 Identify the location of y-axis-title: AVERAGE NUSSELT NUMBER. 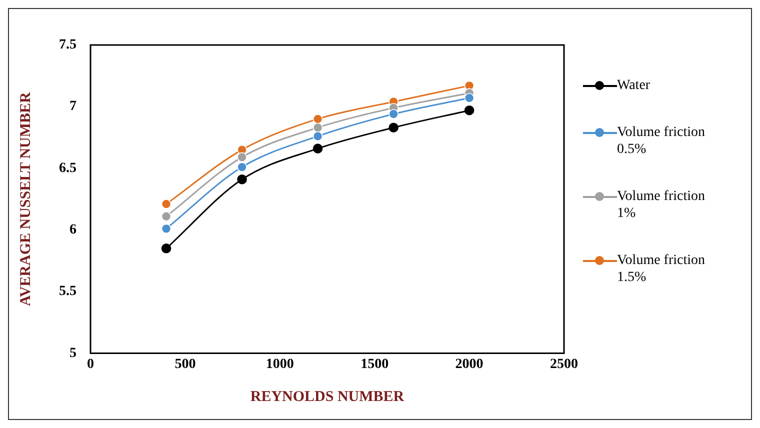
(26, 199).